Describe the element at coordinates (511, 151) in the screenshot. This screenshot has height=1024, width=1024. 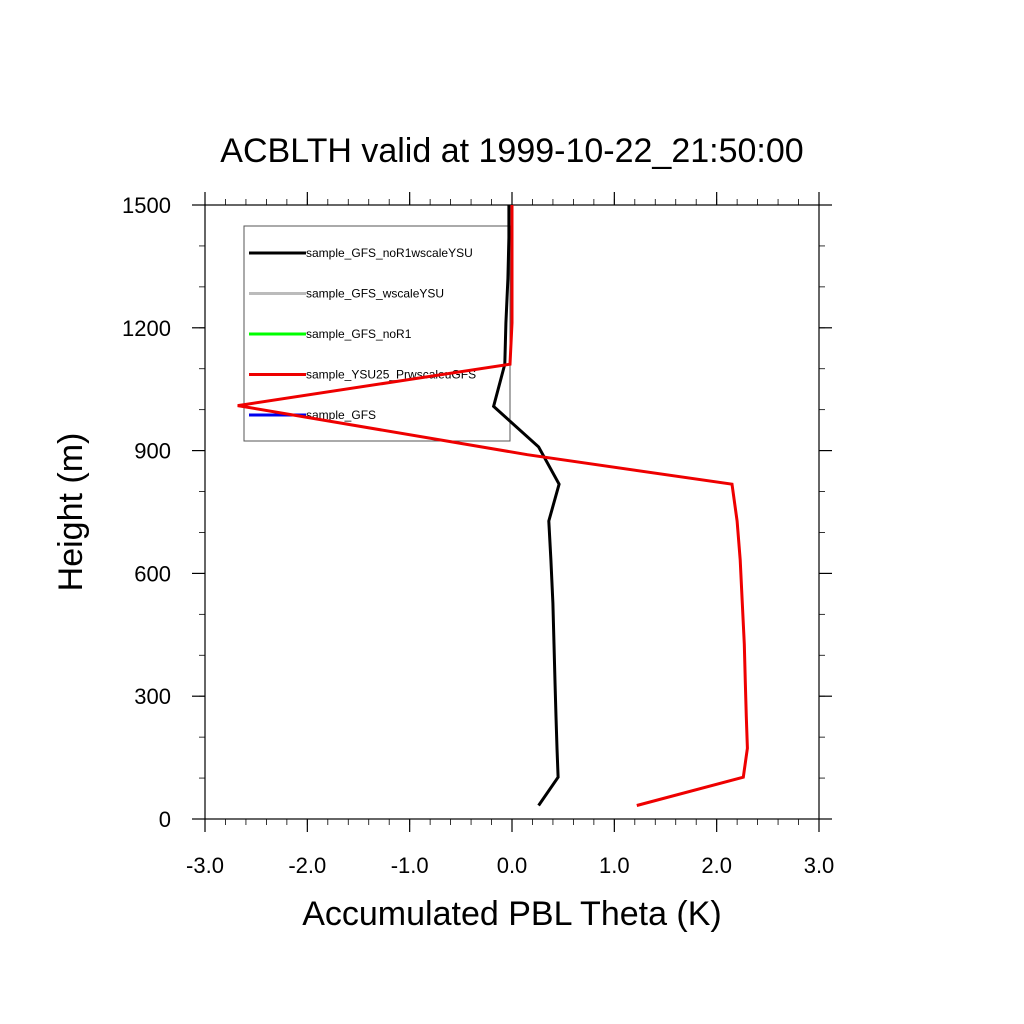
I see `chart-title: ACBLTH valid at 1999-10-22_21:50:00` at that location.